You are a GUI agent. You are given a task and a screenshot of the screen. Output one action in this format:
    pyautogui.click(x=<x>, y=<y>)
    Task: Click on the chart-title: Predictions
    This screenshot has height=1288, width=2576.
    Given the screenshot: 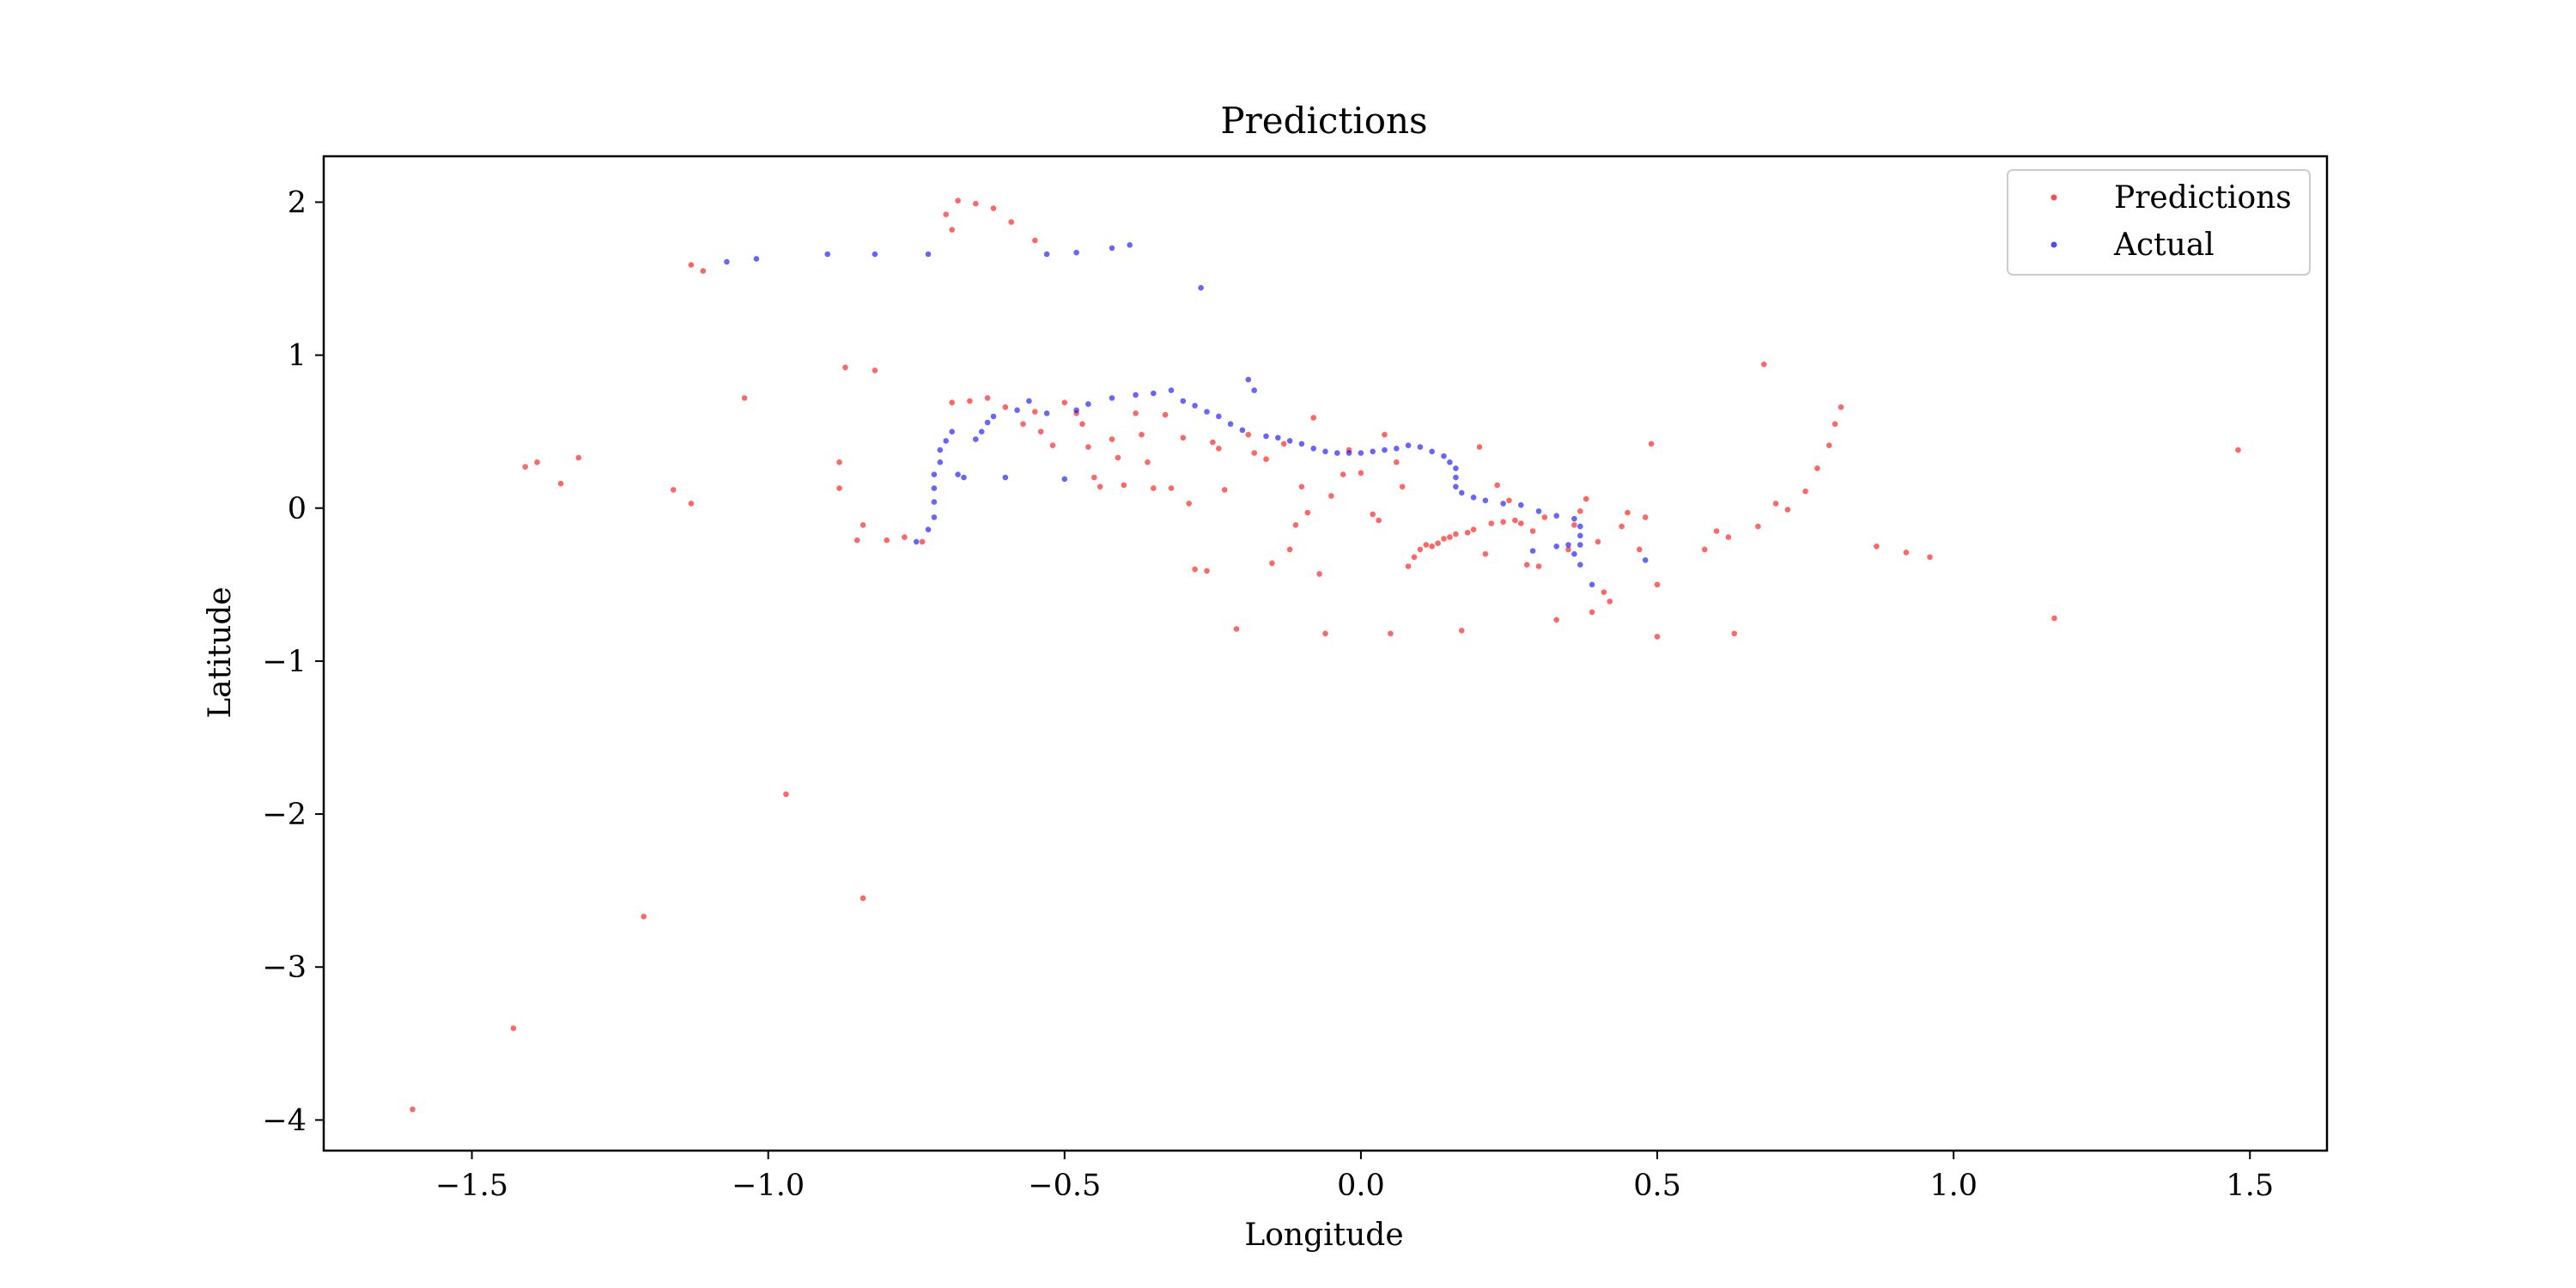 What is the action you would take?
    pyautogui.click(x=1323, y=121)
    